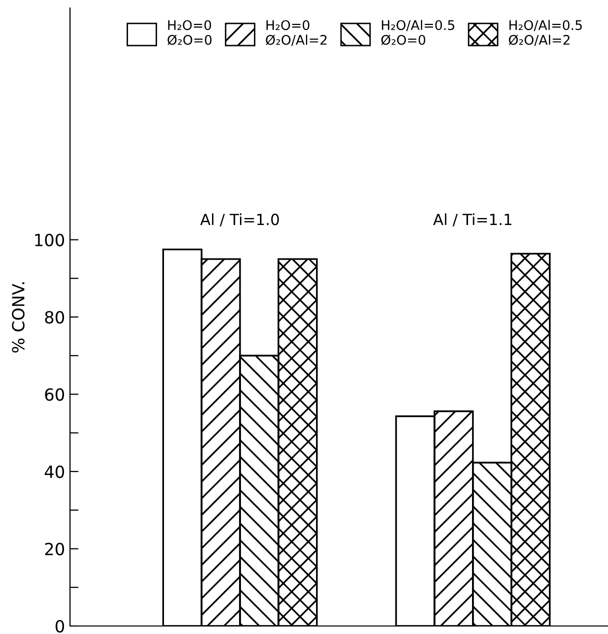 This screenshot has height=634, width=608. What do you see at coordinates (60, 626) in the screenshot?
I see `y-tick-label: 0` at bounding box center [60, 626].